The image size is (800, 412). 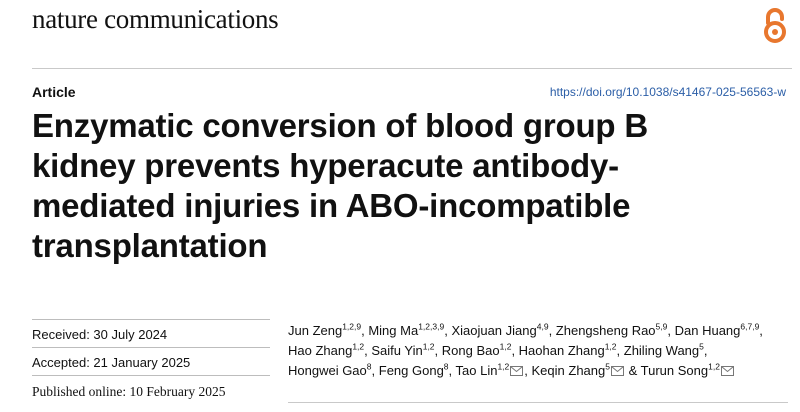 I want to click on author-name-text: Turun Song, so click(x=674, y=370).